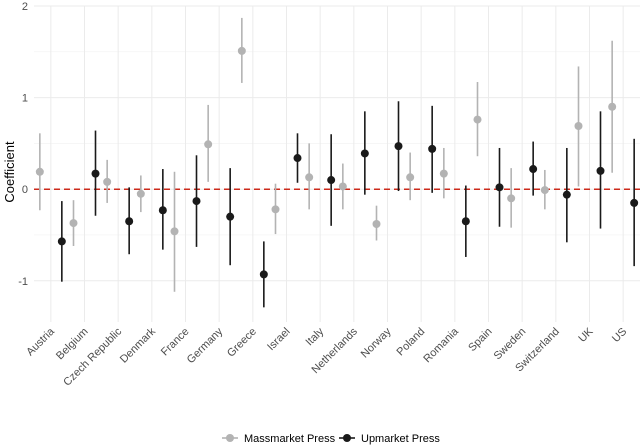 This screenshot has width=644, height=446. Describe the element at coordinates (175, 342) in the screenshot. I see `x-tick-label: France` at that location.